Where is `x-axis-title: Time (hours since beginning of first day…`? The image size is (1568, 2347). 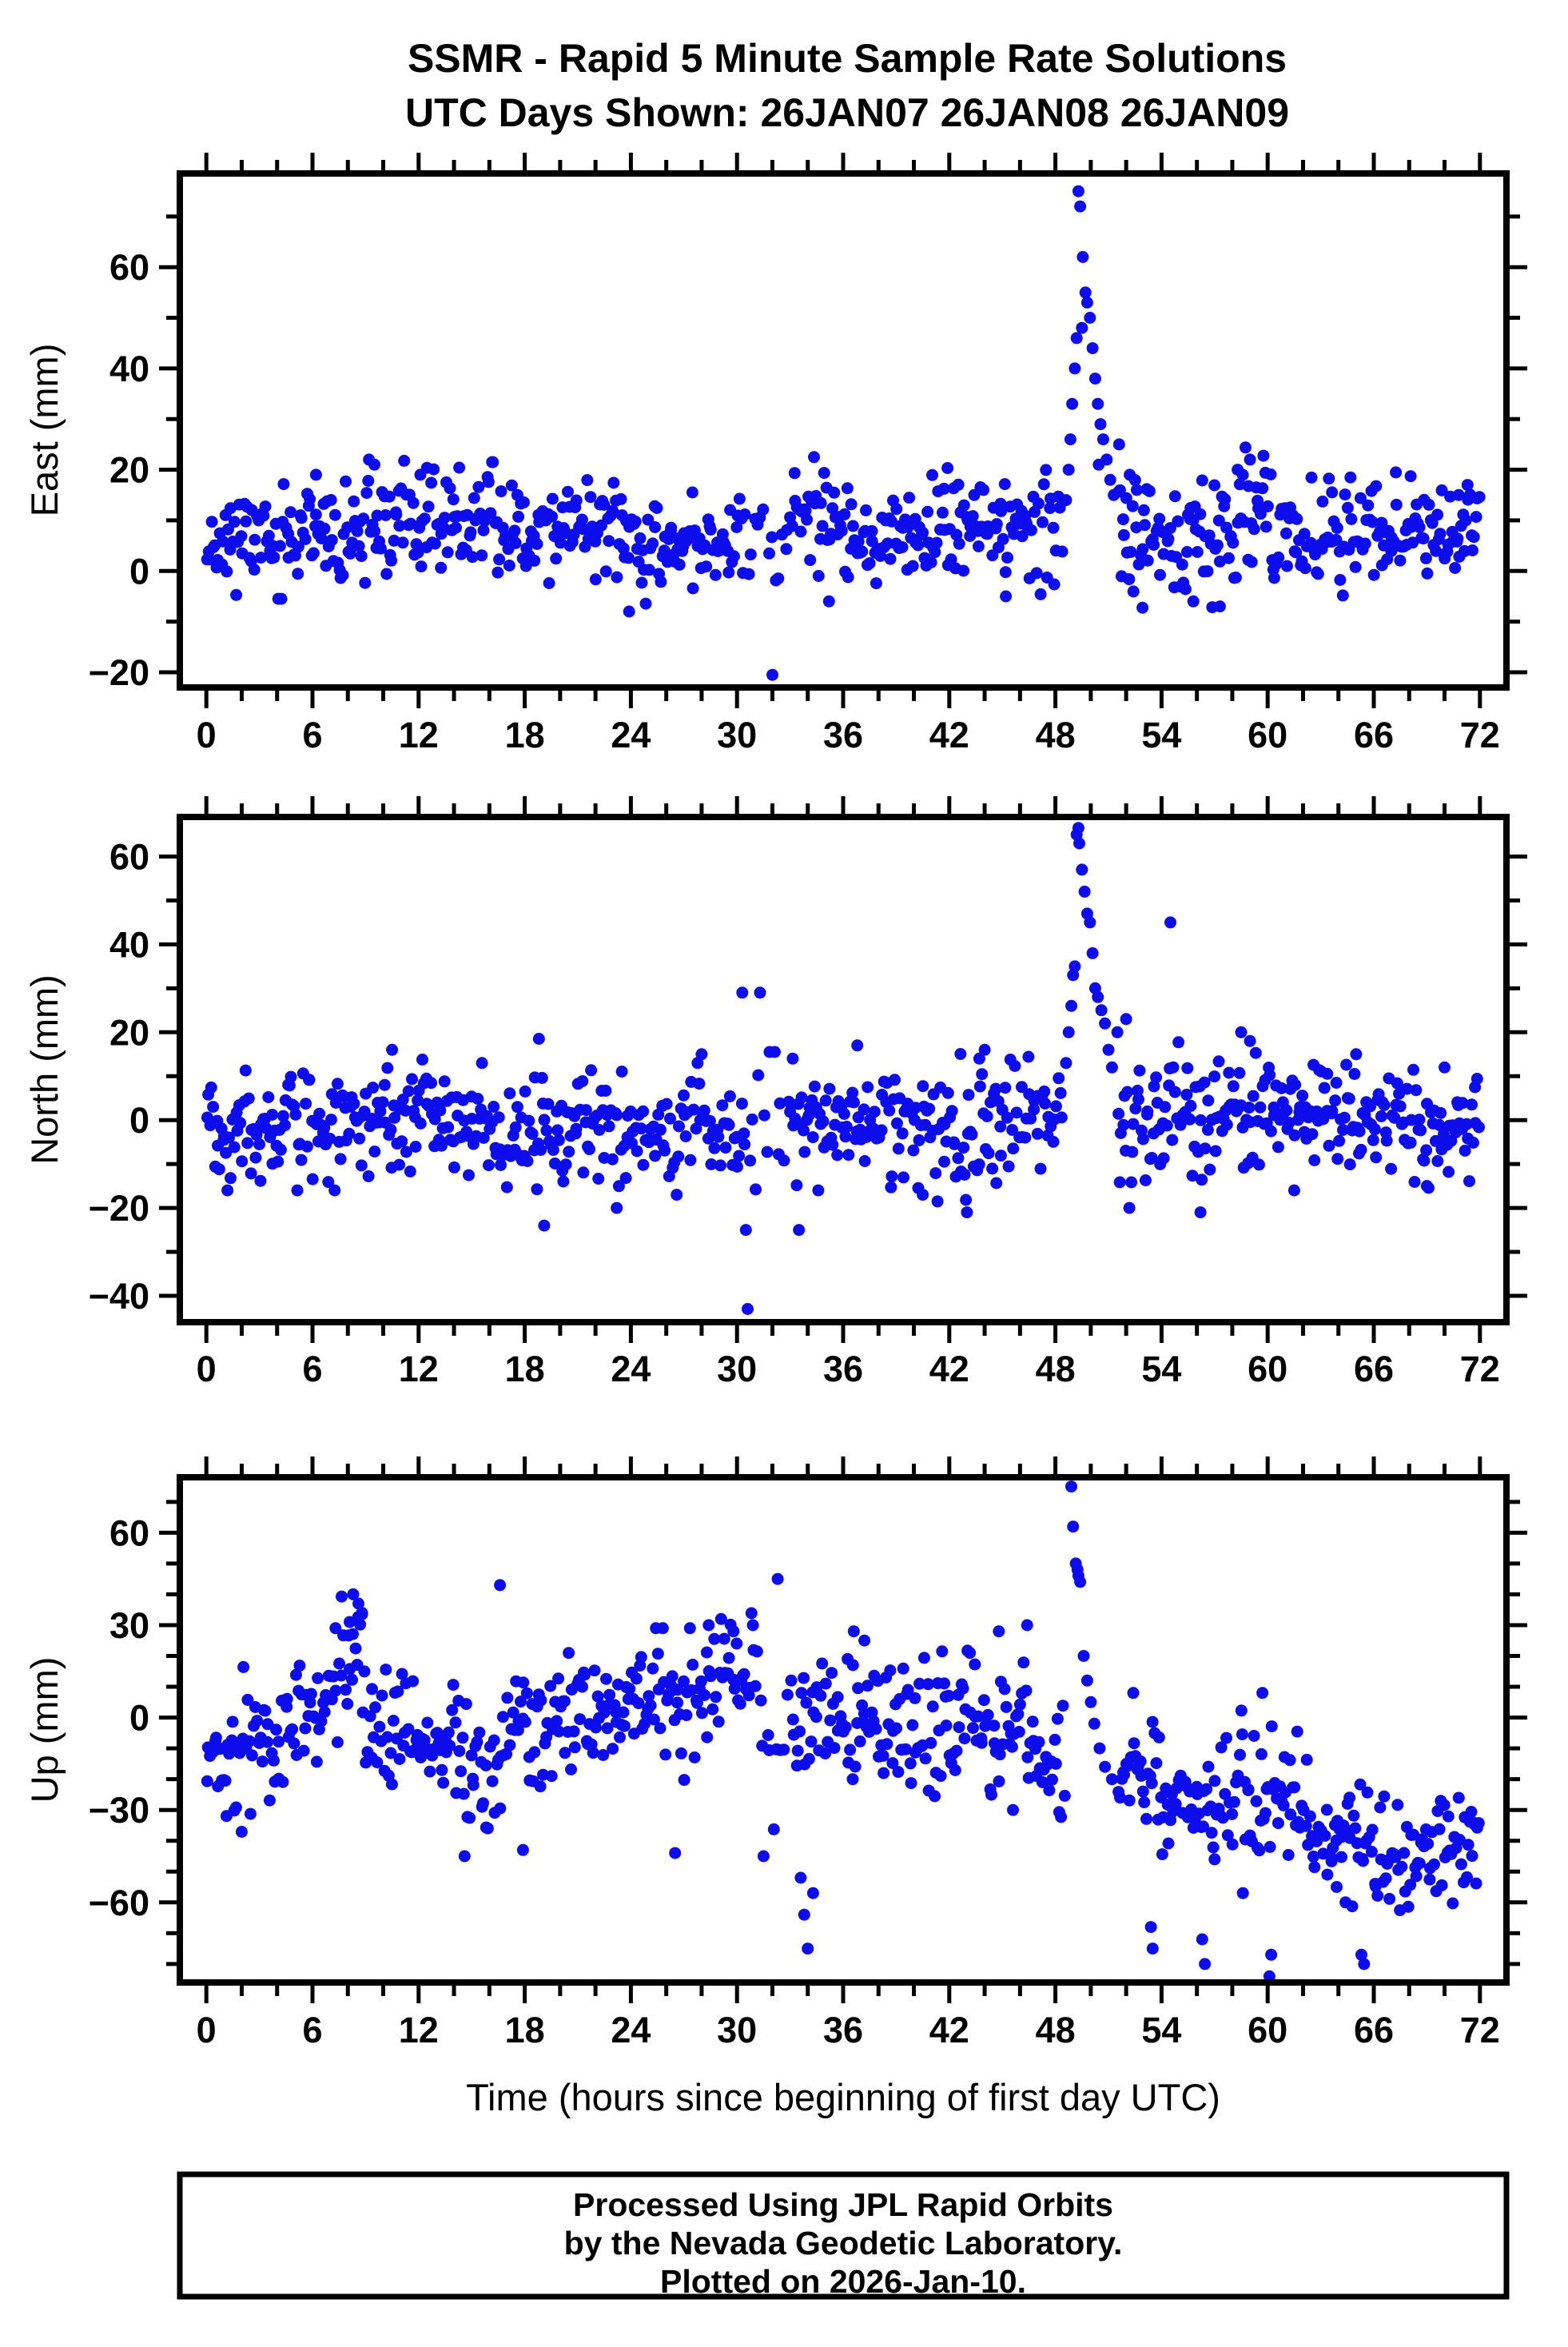
x-axis-title: Time (hours since beginning of first day… is located at coordinates (843, 2097).